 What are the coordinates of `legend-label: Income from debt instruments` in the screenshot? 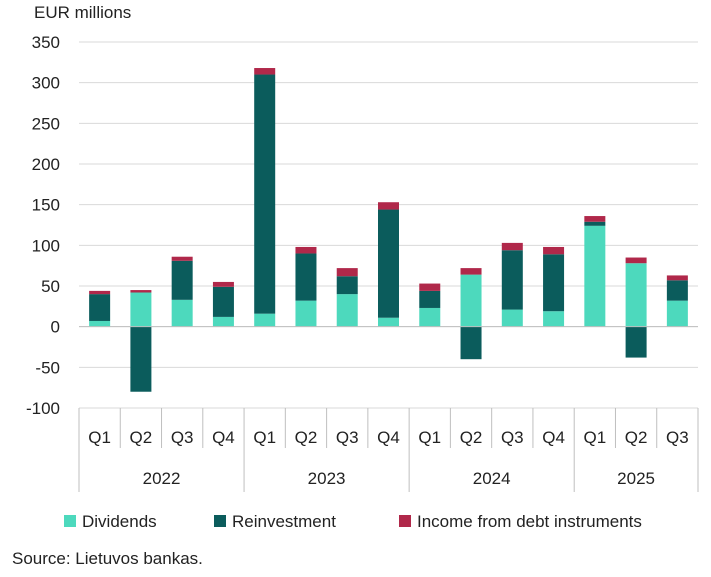 It's located at (529, 521).